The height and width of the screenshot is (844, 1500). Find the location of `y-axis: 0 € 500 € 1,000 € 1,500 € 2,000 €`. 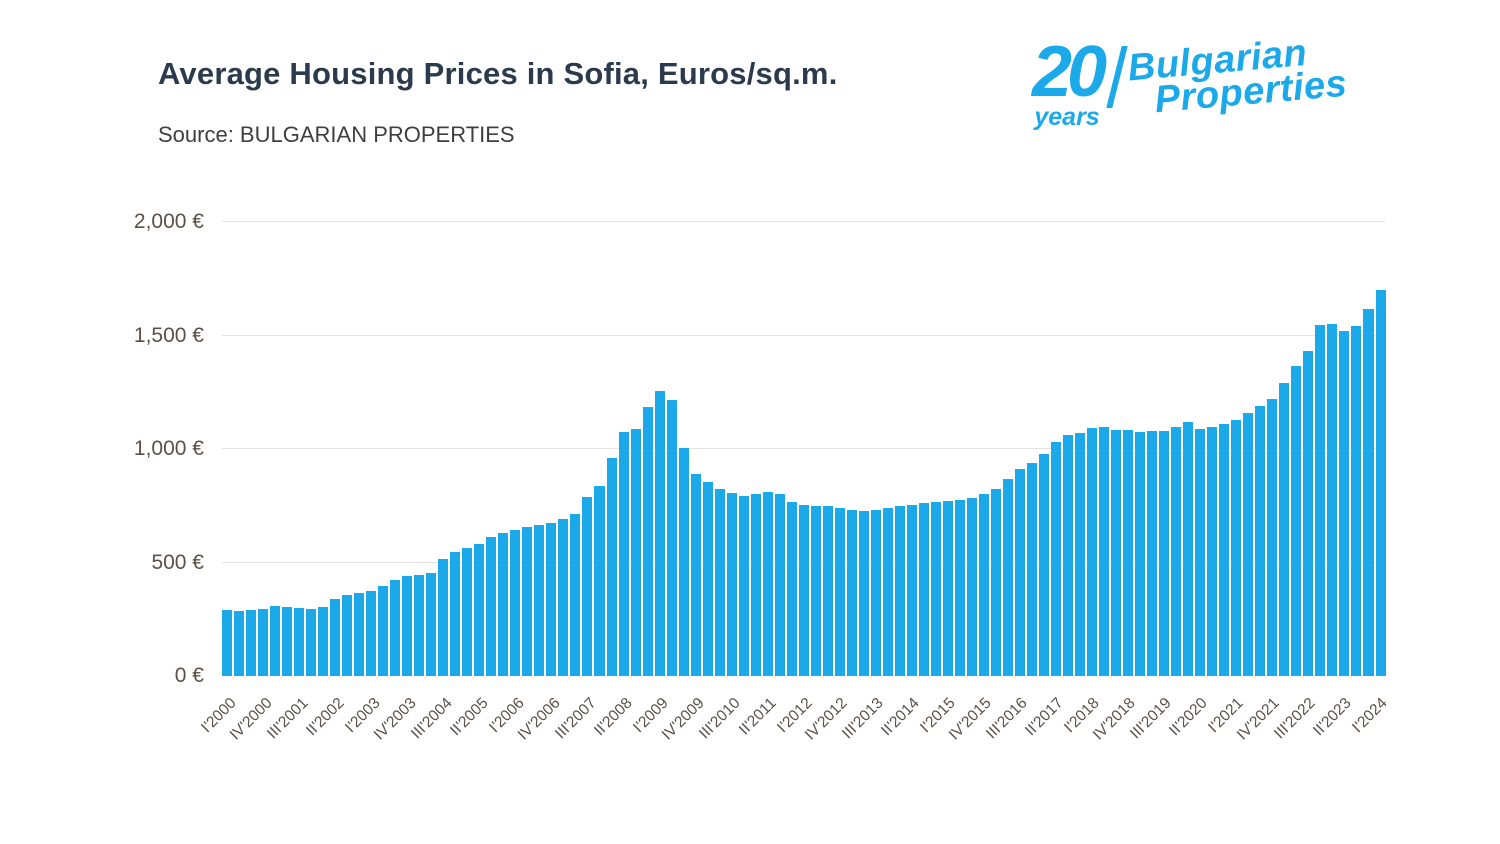

y-axis: 0 € 500 € 1,000 € 1,500 € 2,000 € is located at coordinates (158, 448).